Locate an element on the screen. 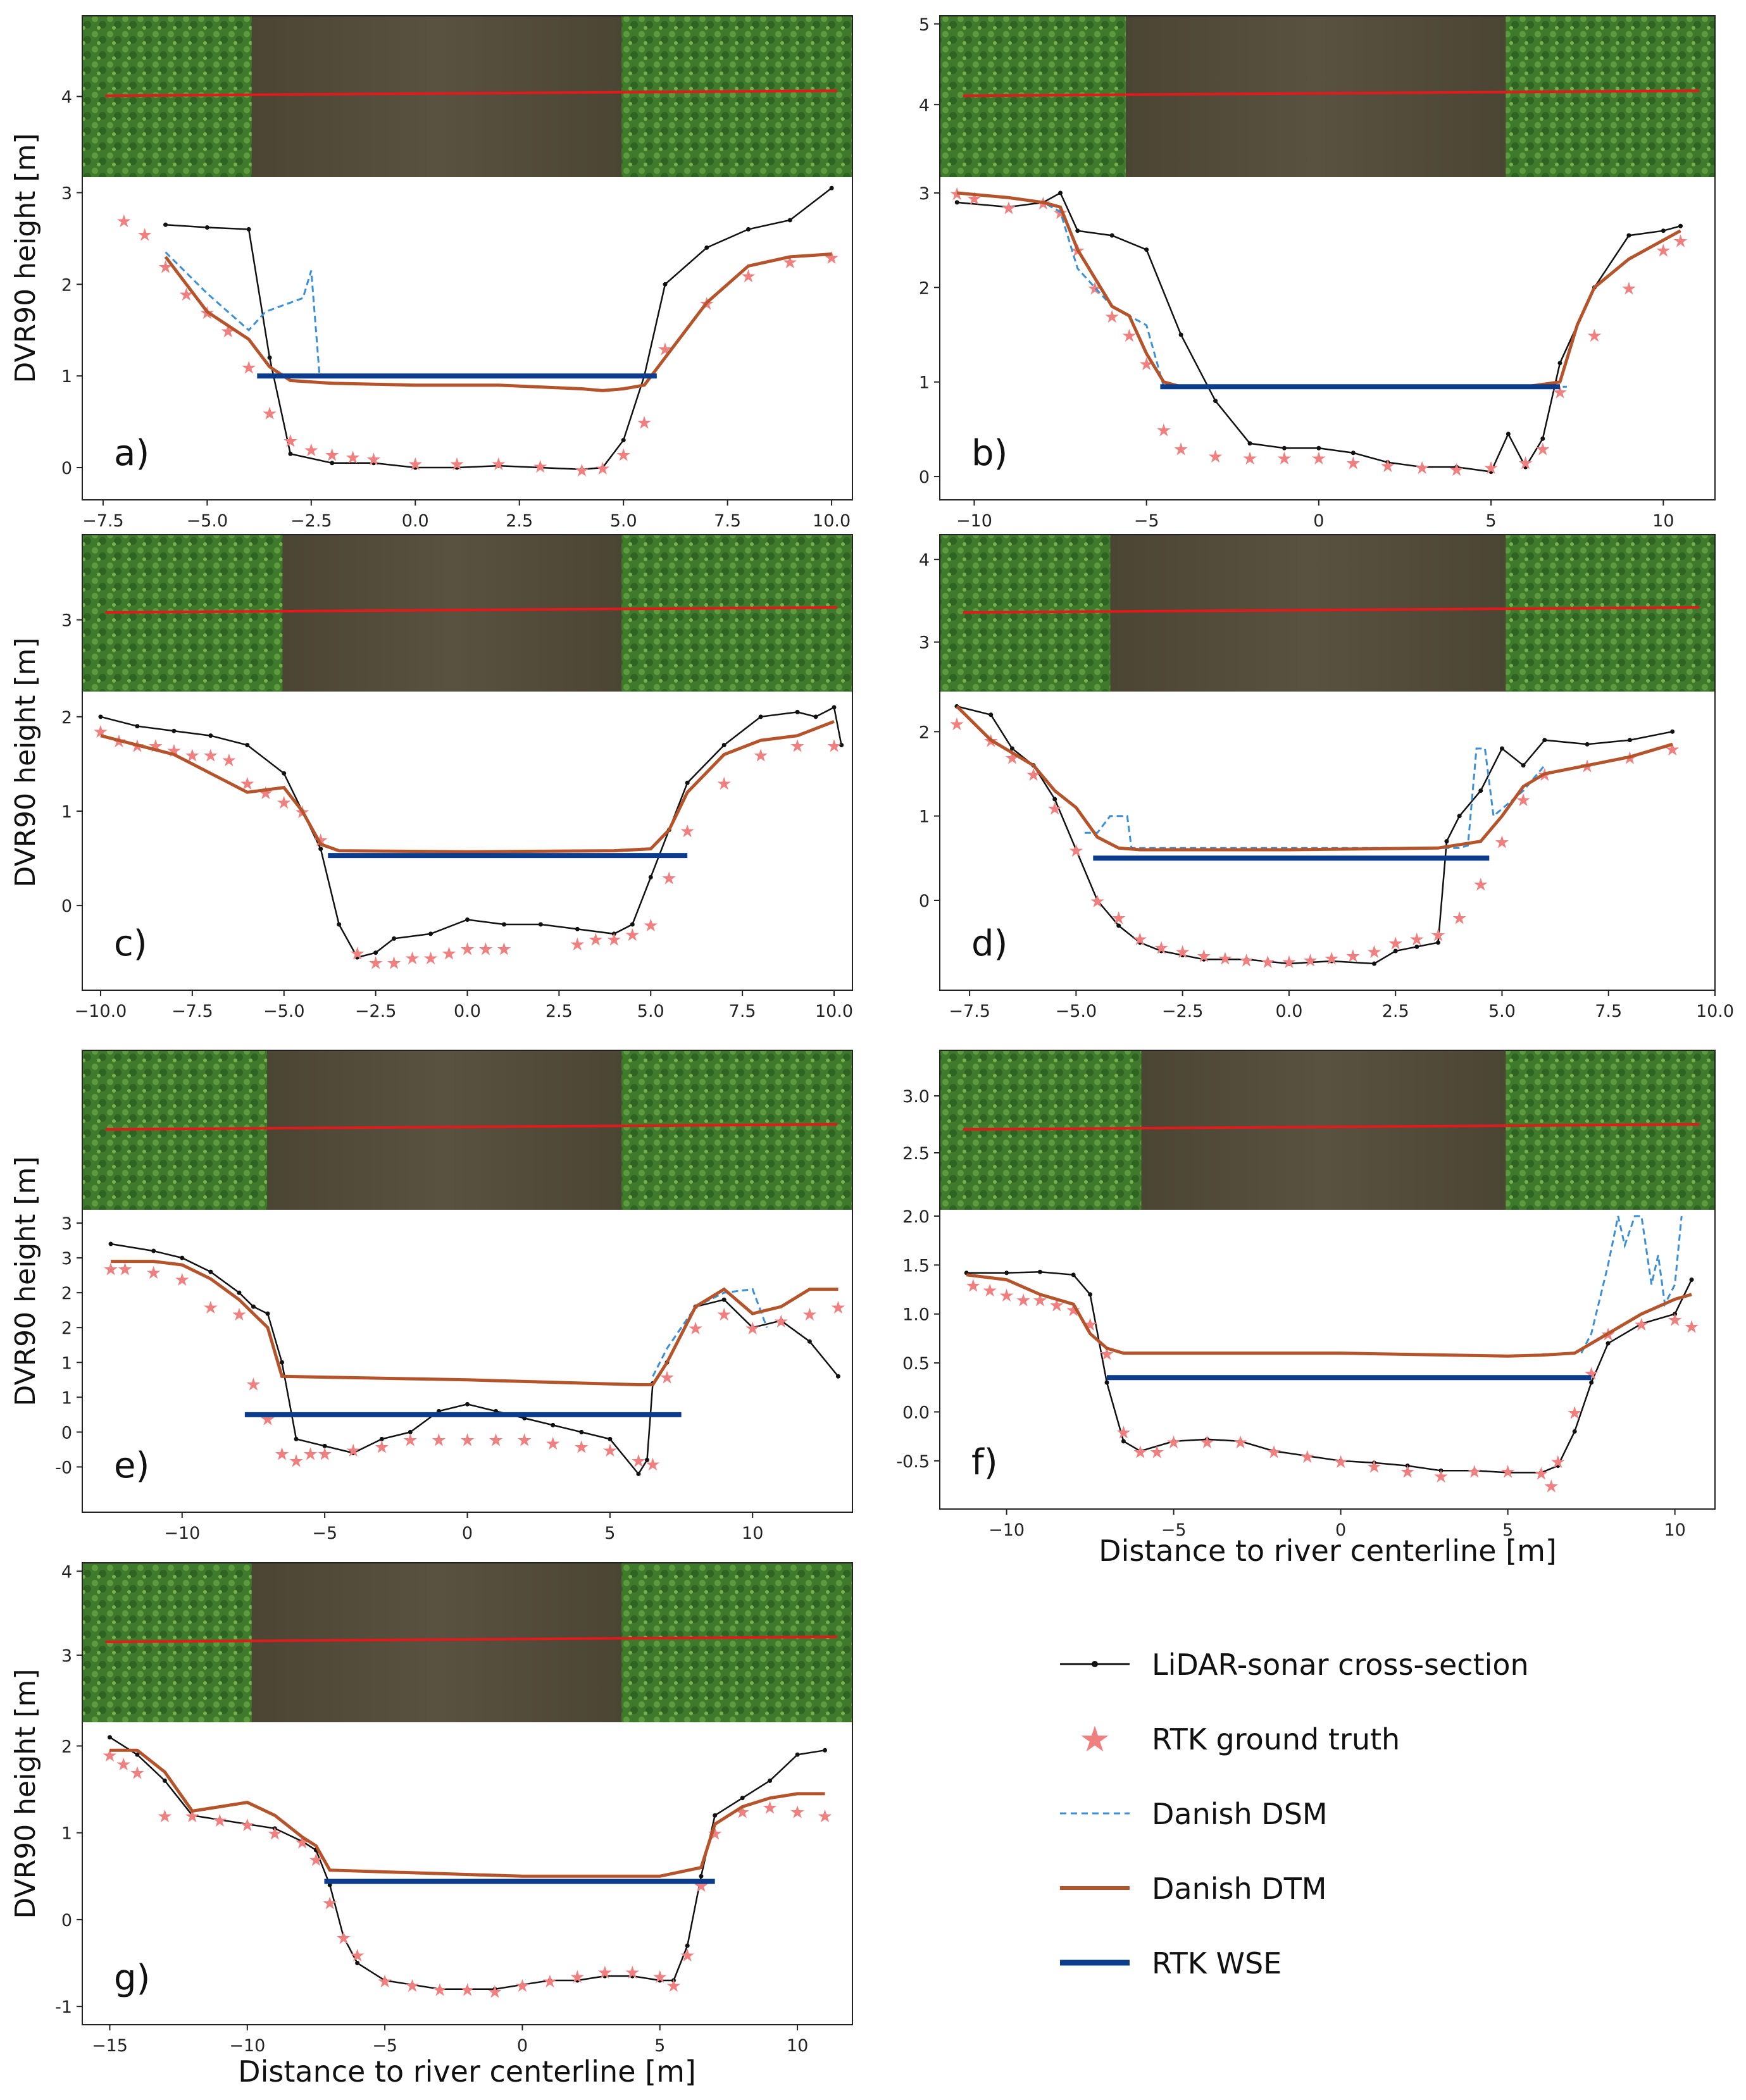  y-tick-label: 4 is located at coordinates (925, 560).